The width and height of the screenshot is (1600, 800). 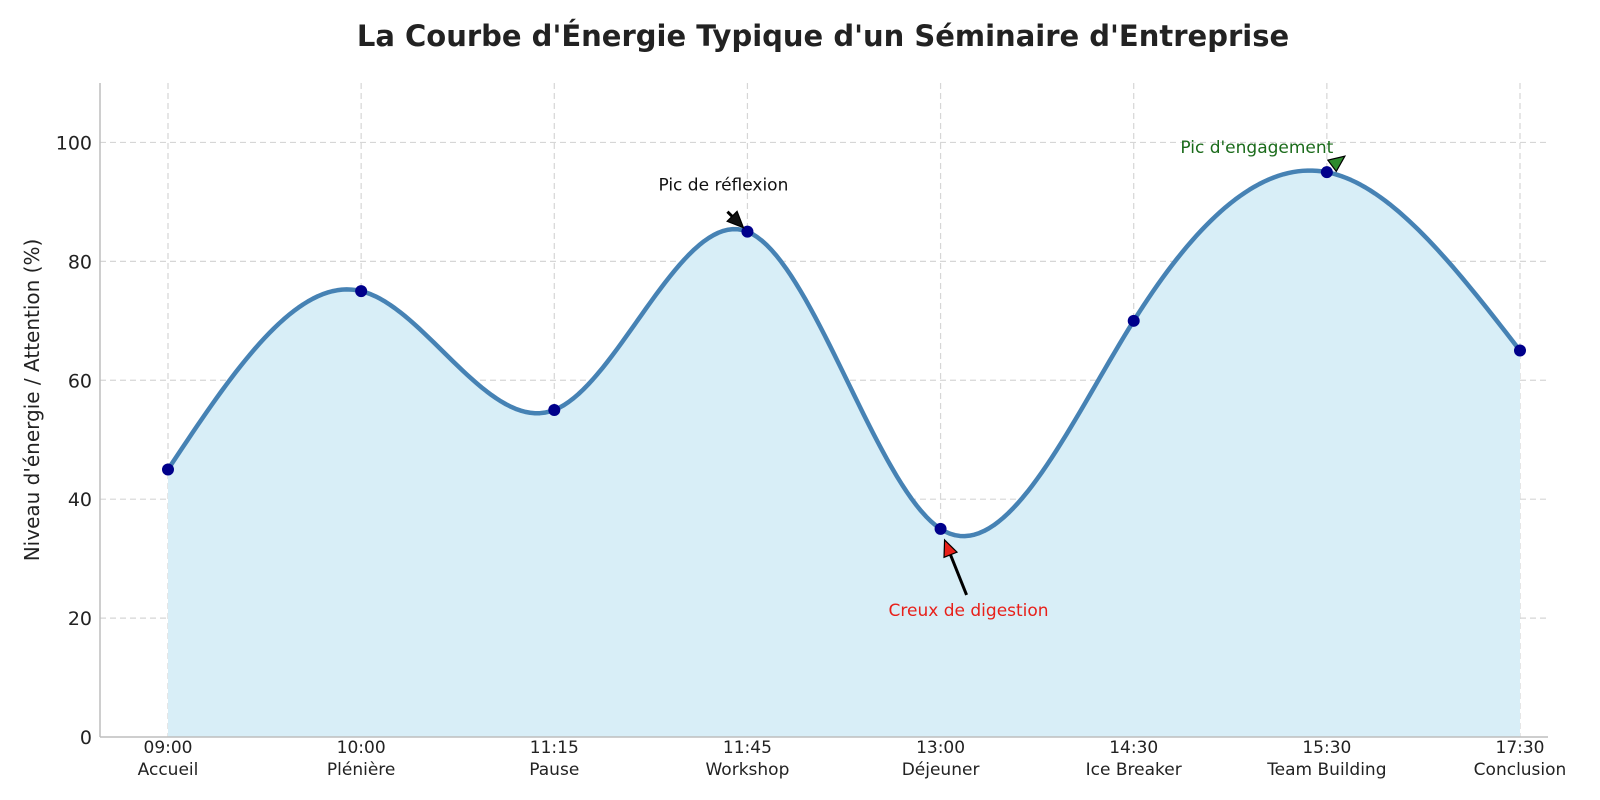 What do you see at coordinates (723, 186) in the screenshot?
I see `annotation-label: Pic de réflexion` at bounding box center [723, 186].